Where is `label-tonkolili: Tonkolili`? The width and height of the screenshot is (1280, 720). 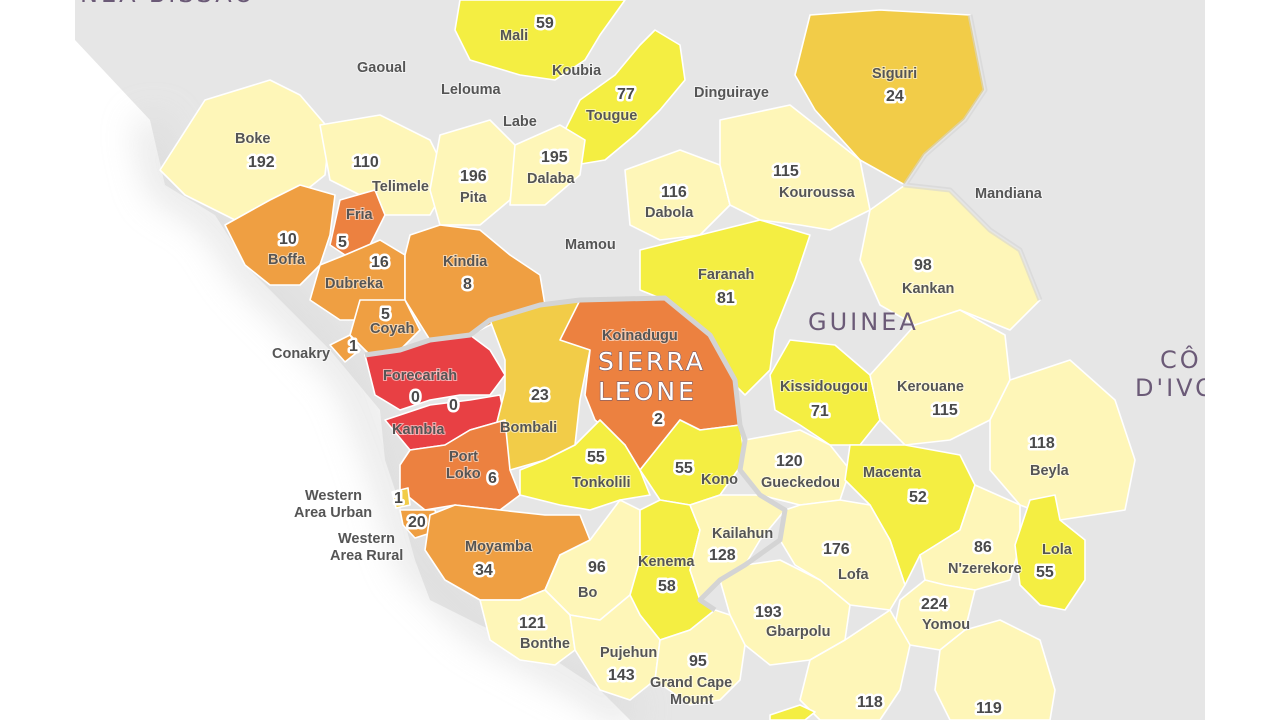
label-tonkolili: Tonkolili is located at coordinates (601, 483).